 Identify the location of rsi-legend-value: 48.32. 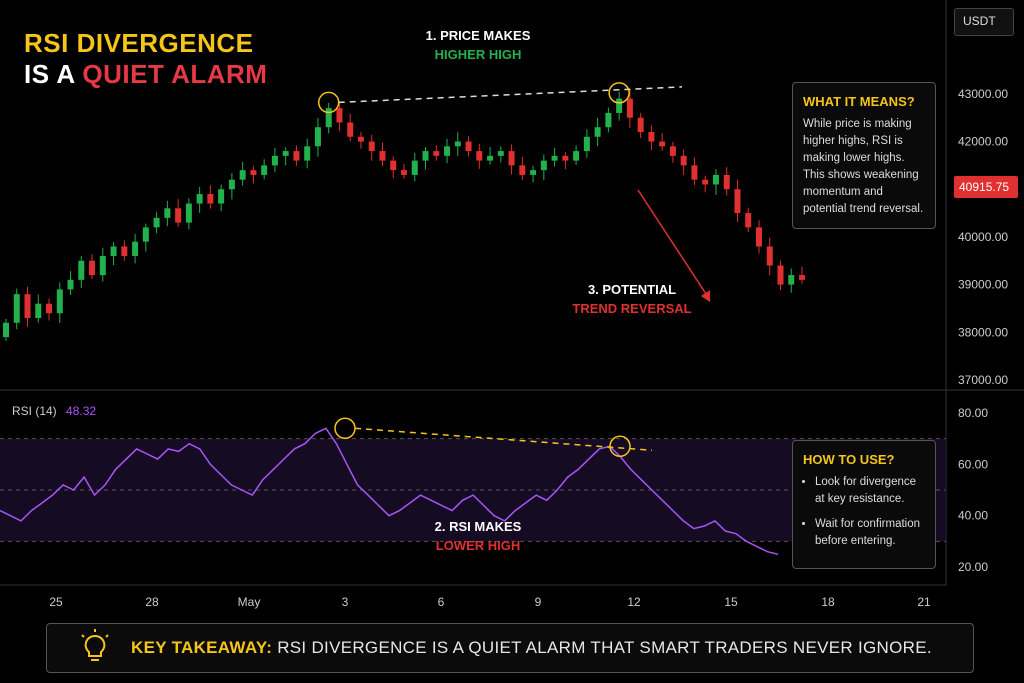
(81, 411).